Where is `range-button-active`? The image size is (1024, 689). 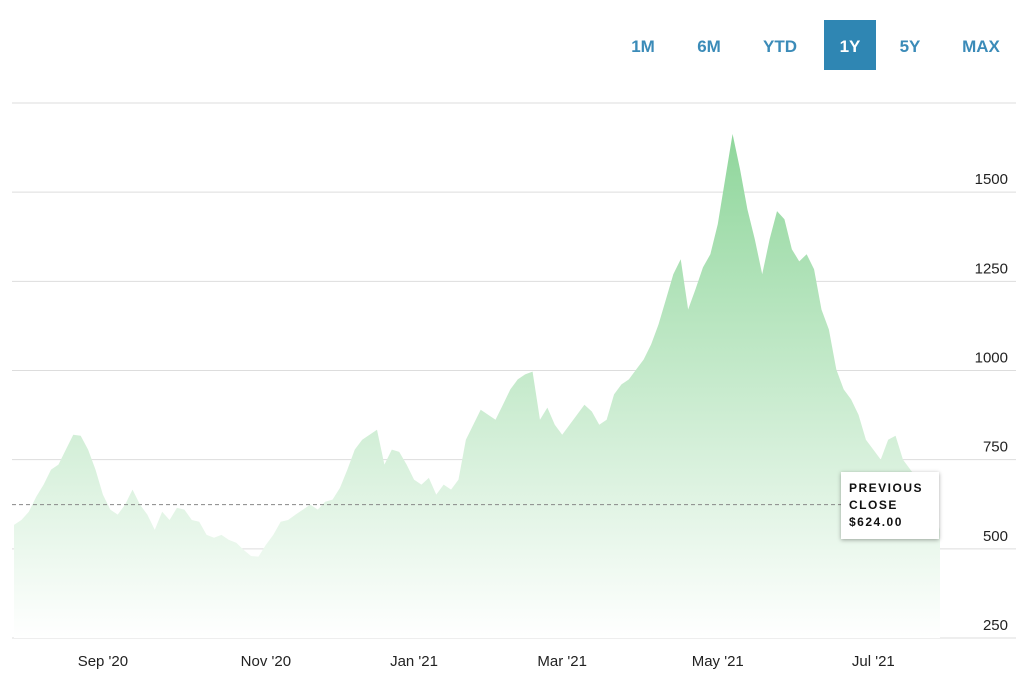 range-button-active is located at coordinates (850, 45).